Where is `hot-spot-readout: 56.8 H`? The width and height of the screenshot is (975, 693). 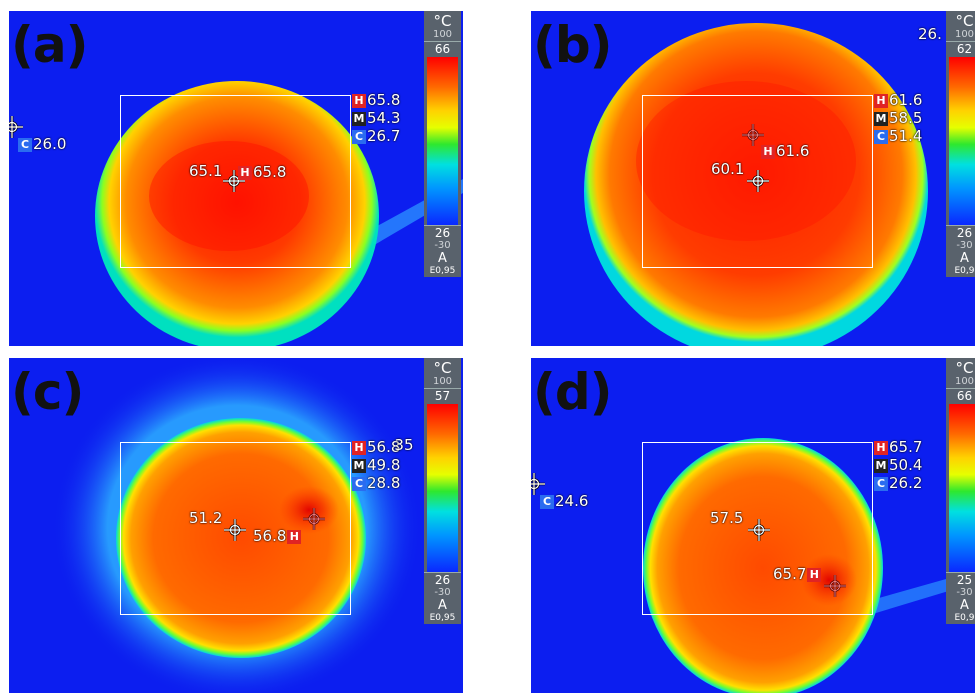
hot-spot-readout: 56.8 H is located at coordinates (277, 536).